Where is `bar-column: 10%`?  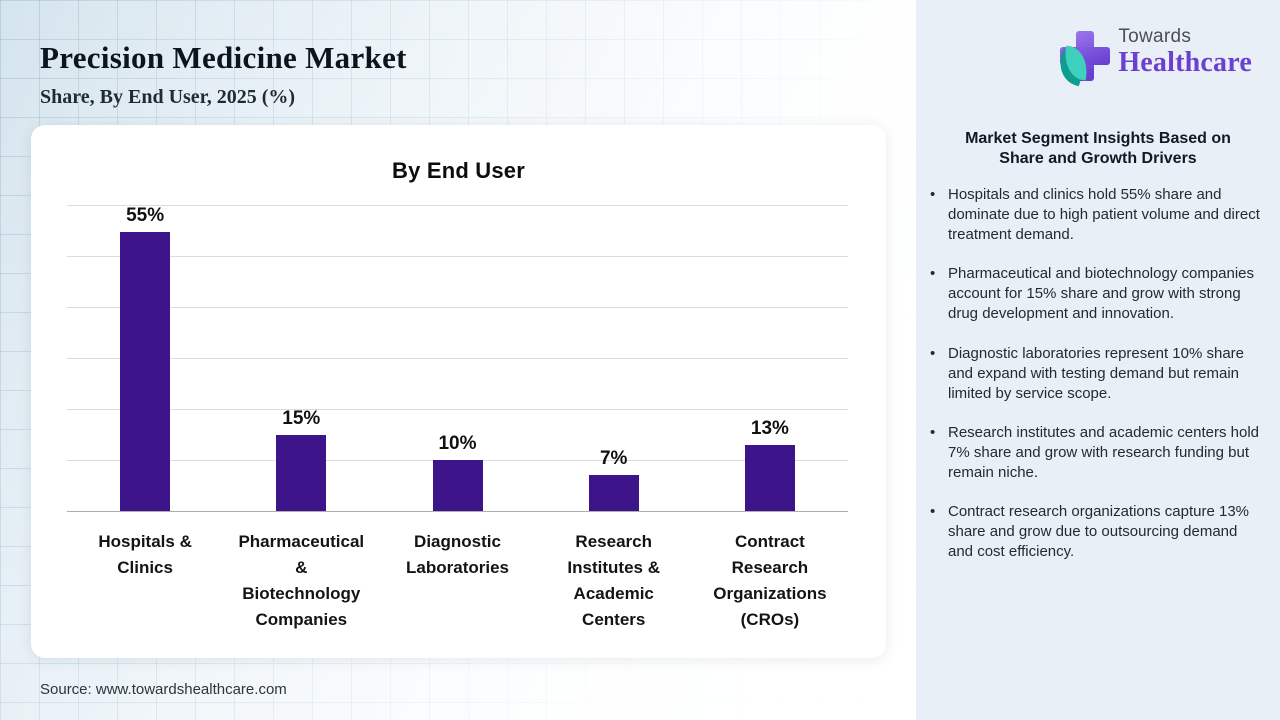
bar-column: 10% is located at coordinates (457, 358).